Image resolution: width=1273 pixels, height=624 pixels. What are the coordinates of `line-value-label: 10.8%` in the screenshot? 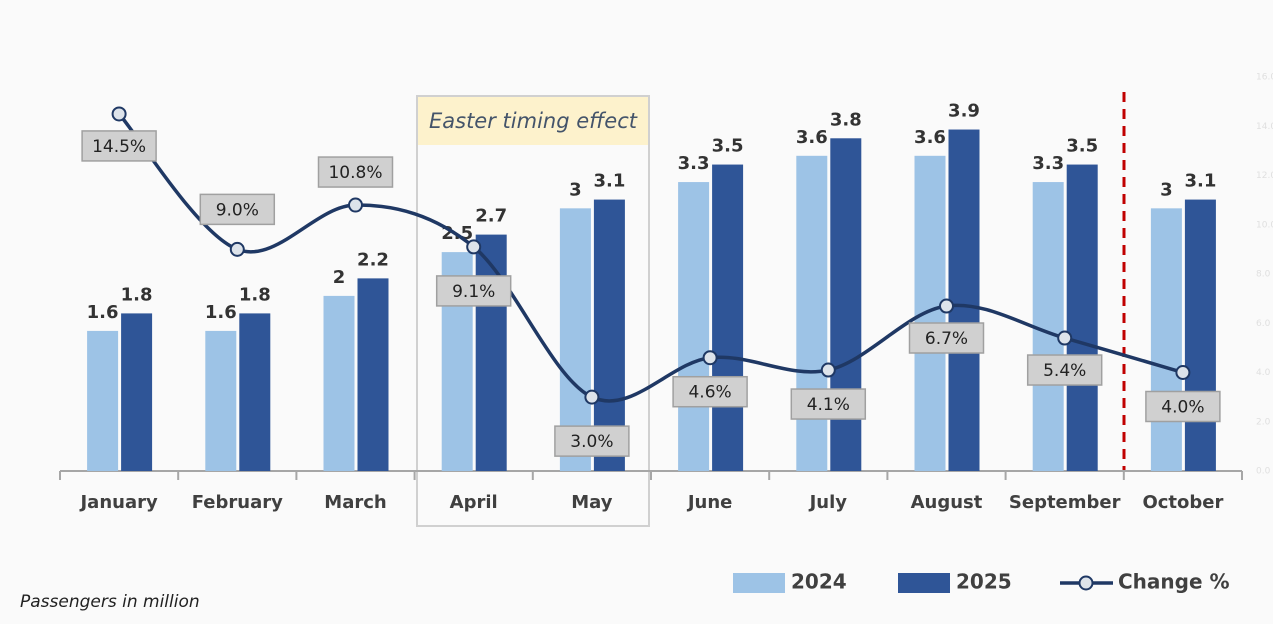 It's located at (355, 173).